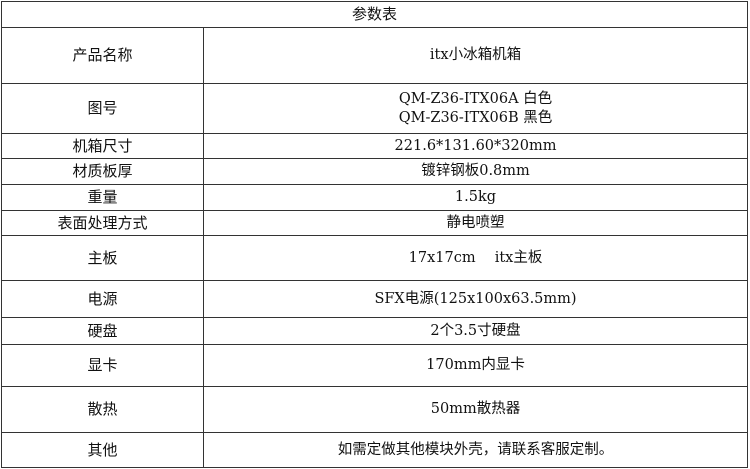  What do you see at coordinates (102, 365) in the screenshot?
I see `row-key: 显卡` at bounding box center [102, 365].